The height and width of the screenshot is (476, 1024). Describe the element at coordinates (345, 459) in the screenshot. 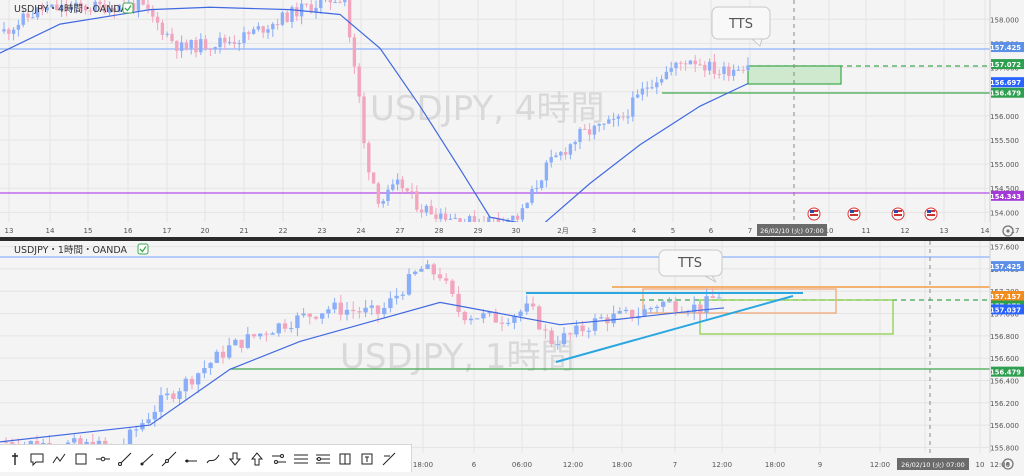

I see `measure-icon` at that location.